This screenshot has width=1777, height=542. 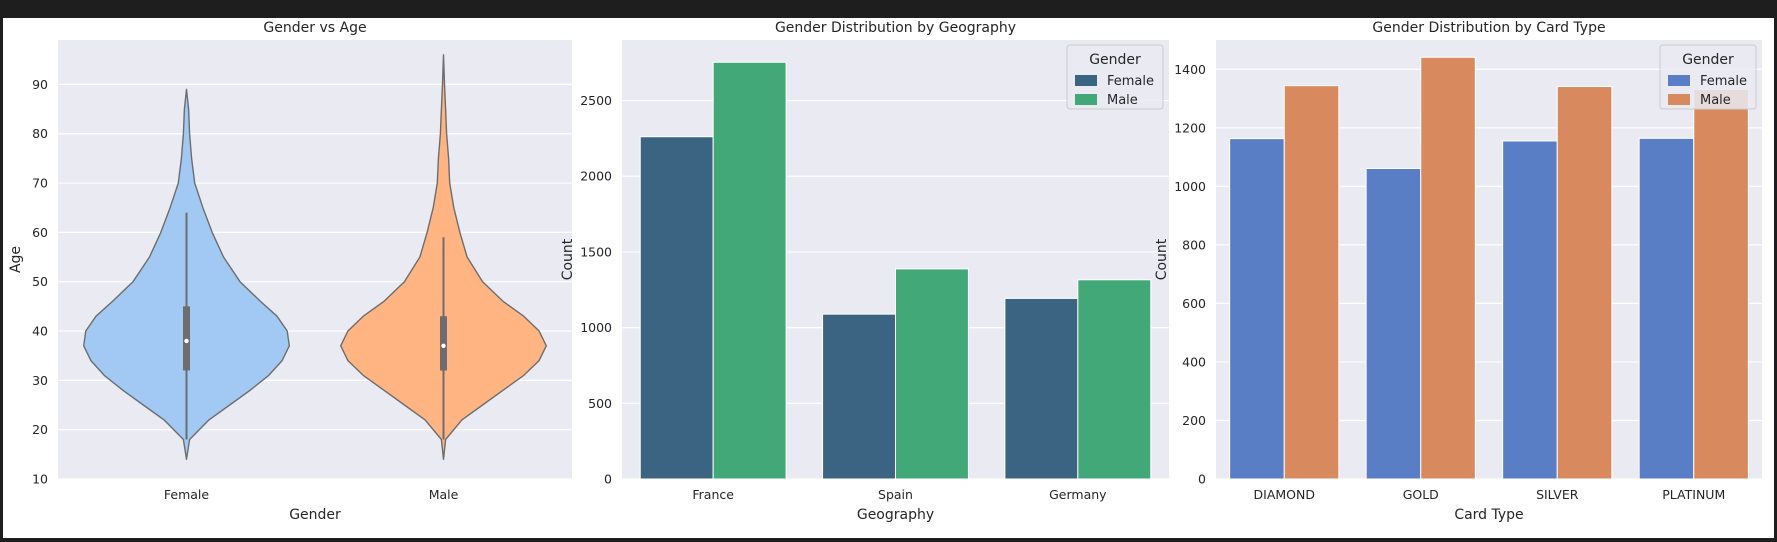 What do you see at coordinates (1078, 494) in the screenshot?
I see `x-tick-label: Germany` at bounding box center [1078, 494].